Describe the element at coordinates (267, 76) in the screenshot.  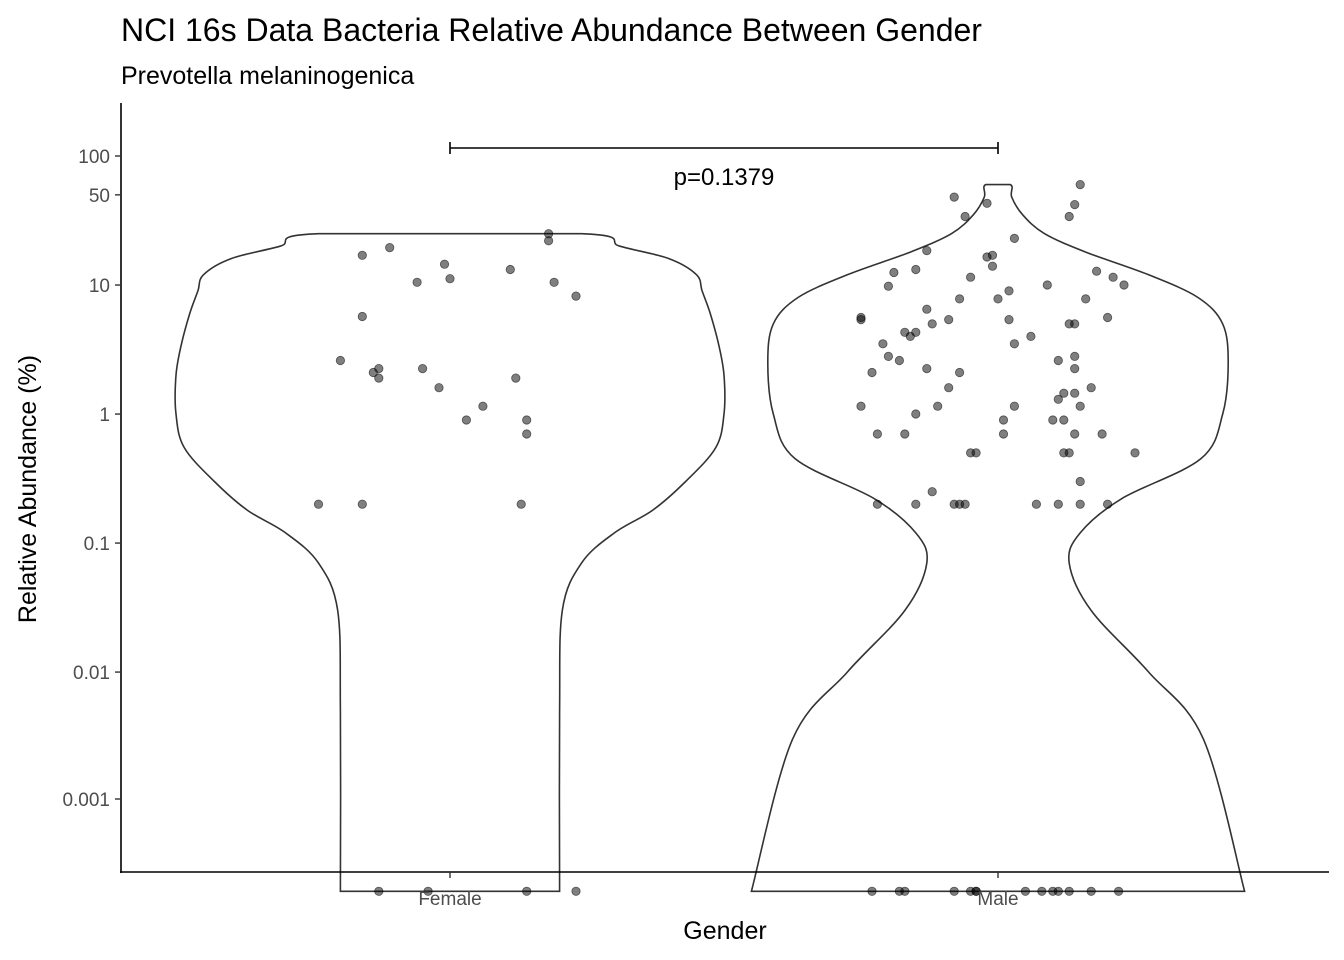
I see `chart-subtitle: Prevotella melaninogenica` at that location.